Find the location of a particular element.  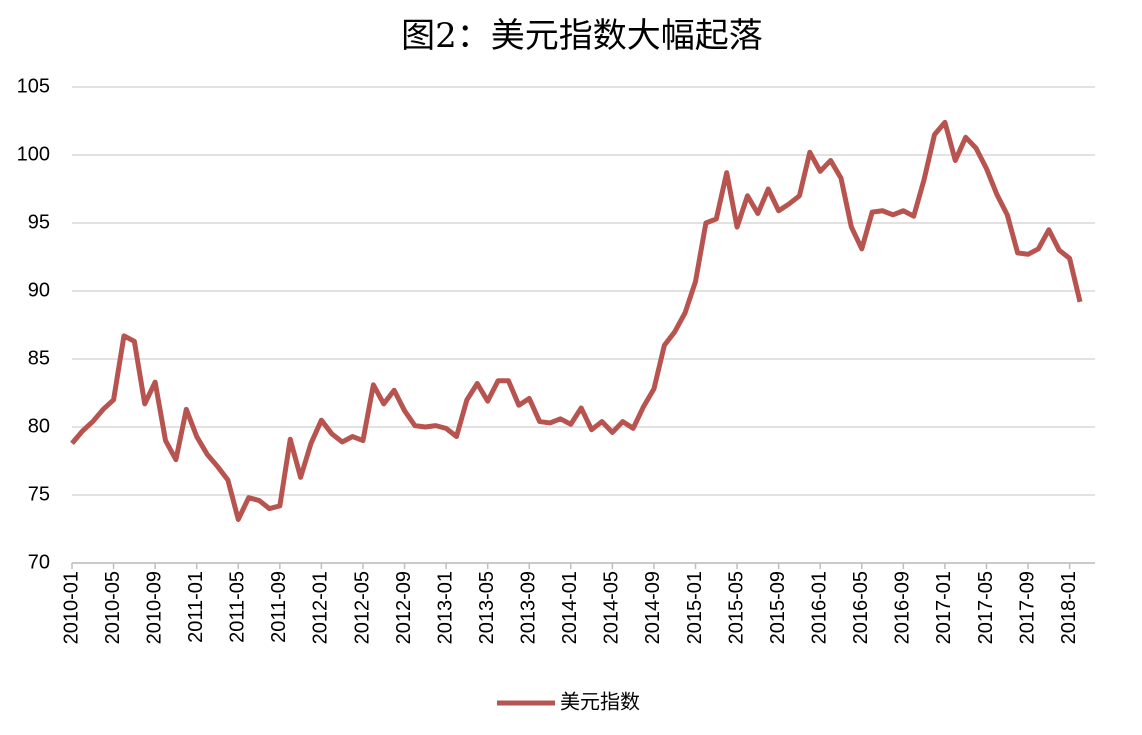

x-tick-label: 2016-05 is located at coordinates (861, 607).